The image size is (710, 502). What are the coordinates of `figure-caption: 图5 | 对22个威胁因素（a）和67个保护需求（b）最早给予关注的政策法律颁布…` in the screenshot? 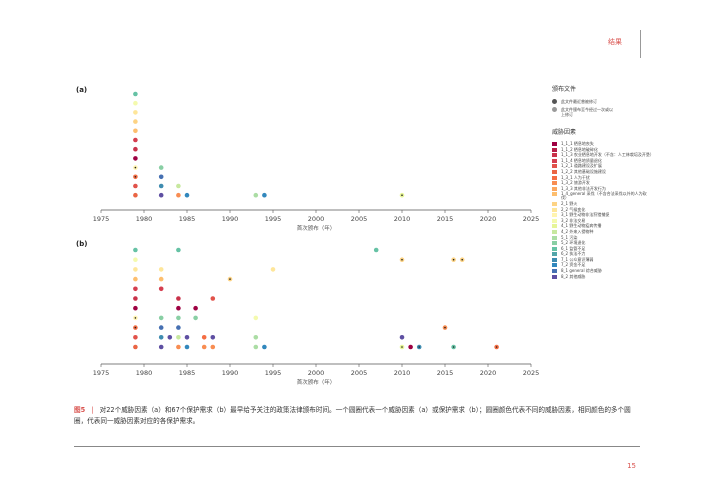 It's located at (352, 415).